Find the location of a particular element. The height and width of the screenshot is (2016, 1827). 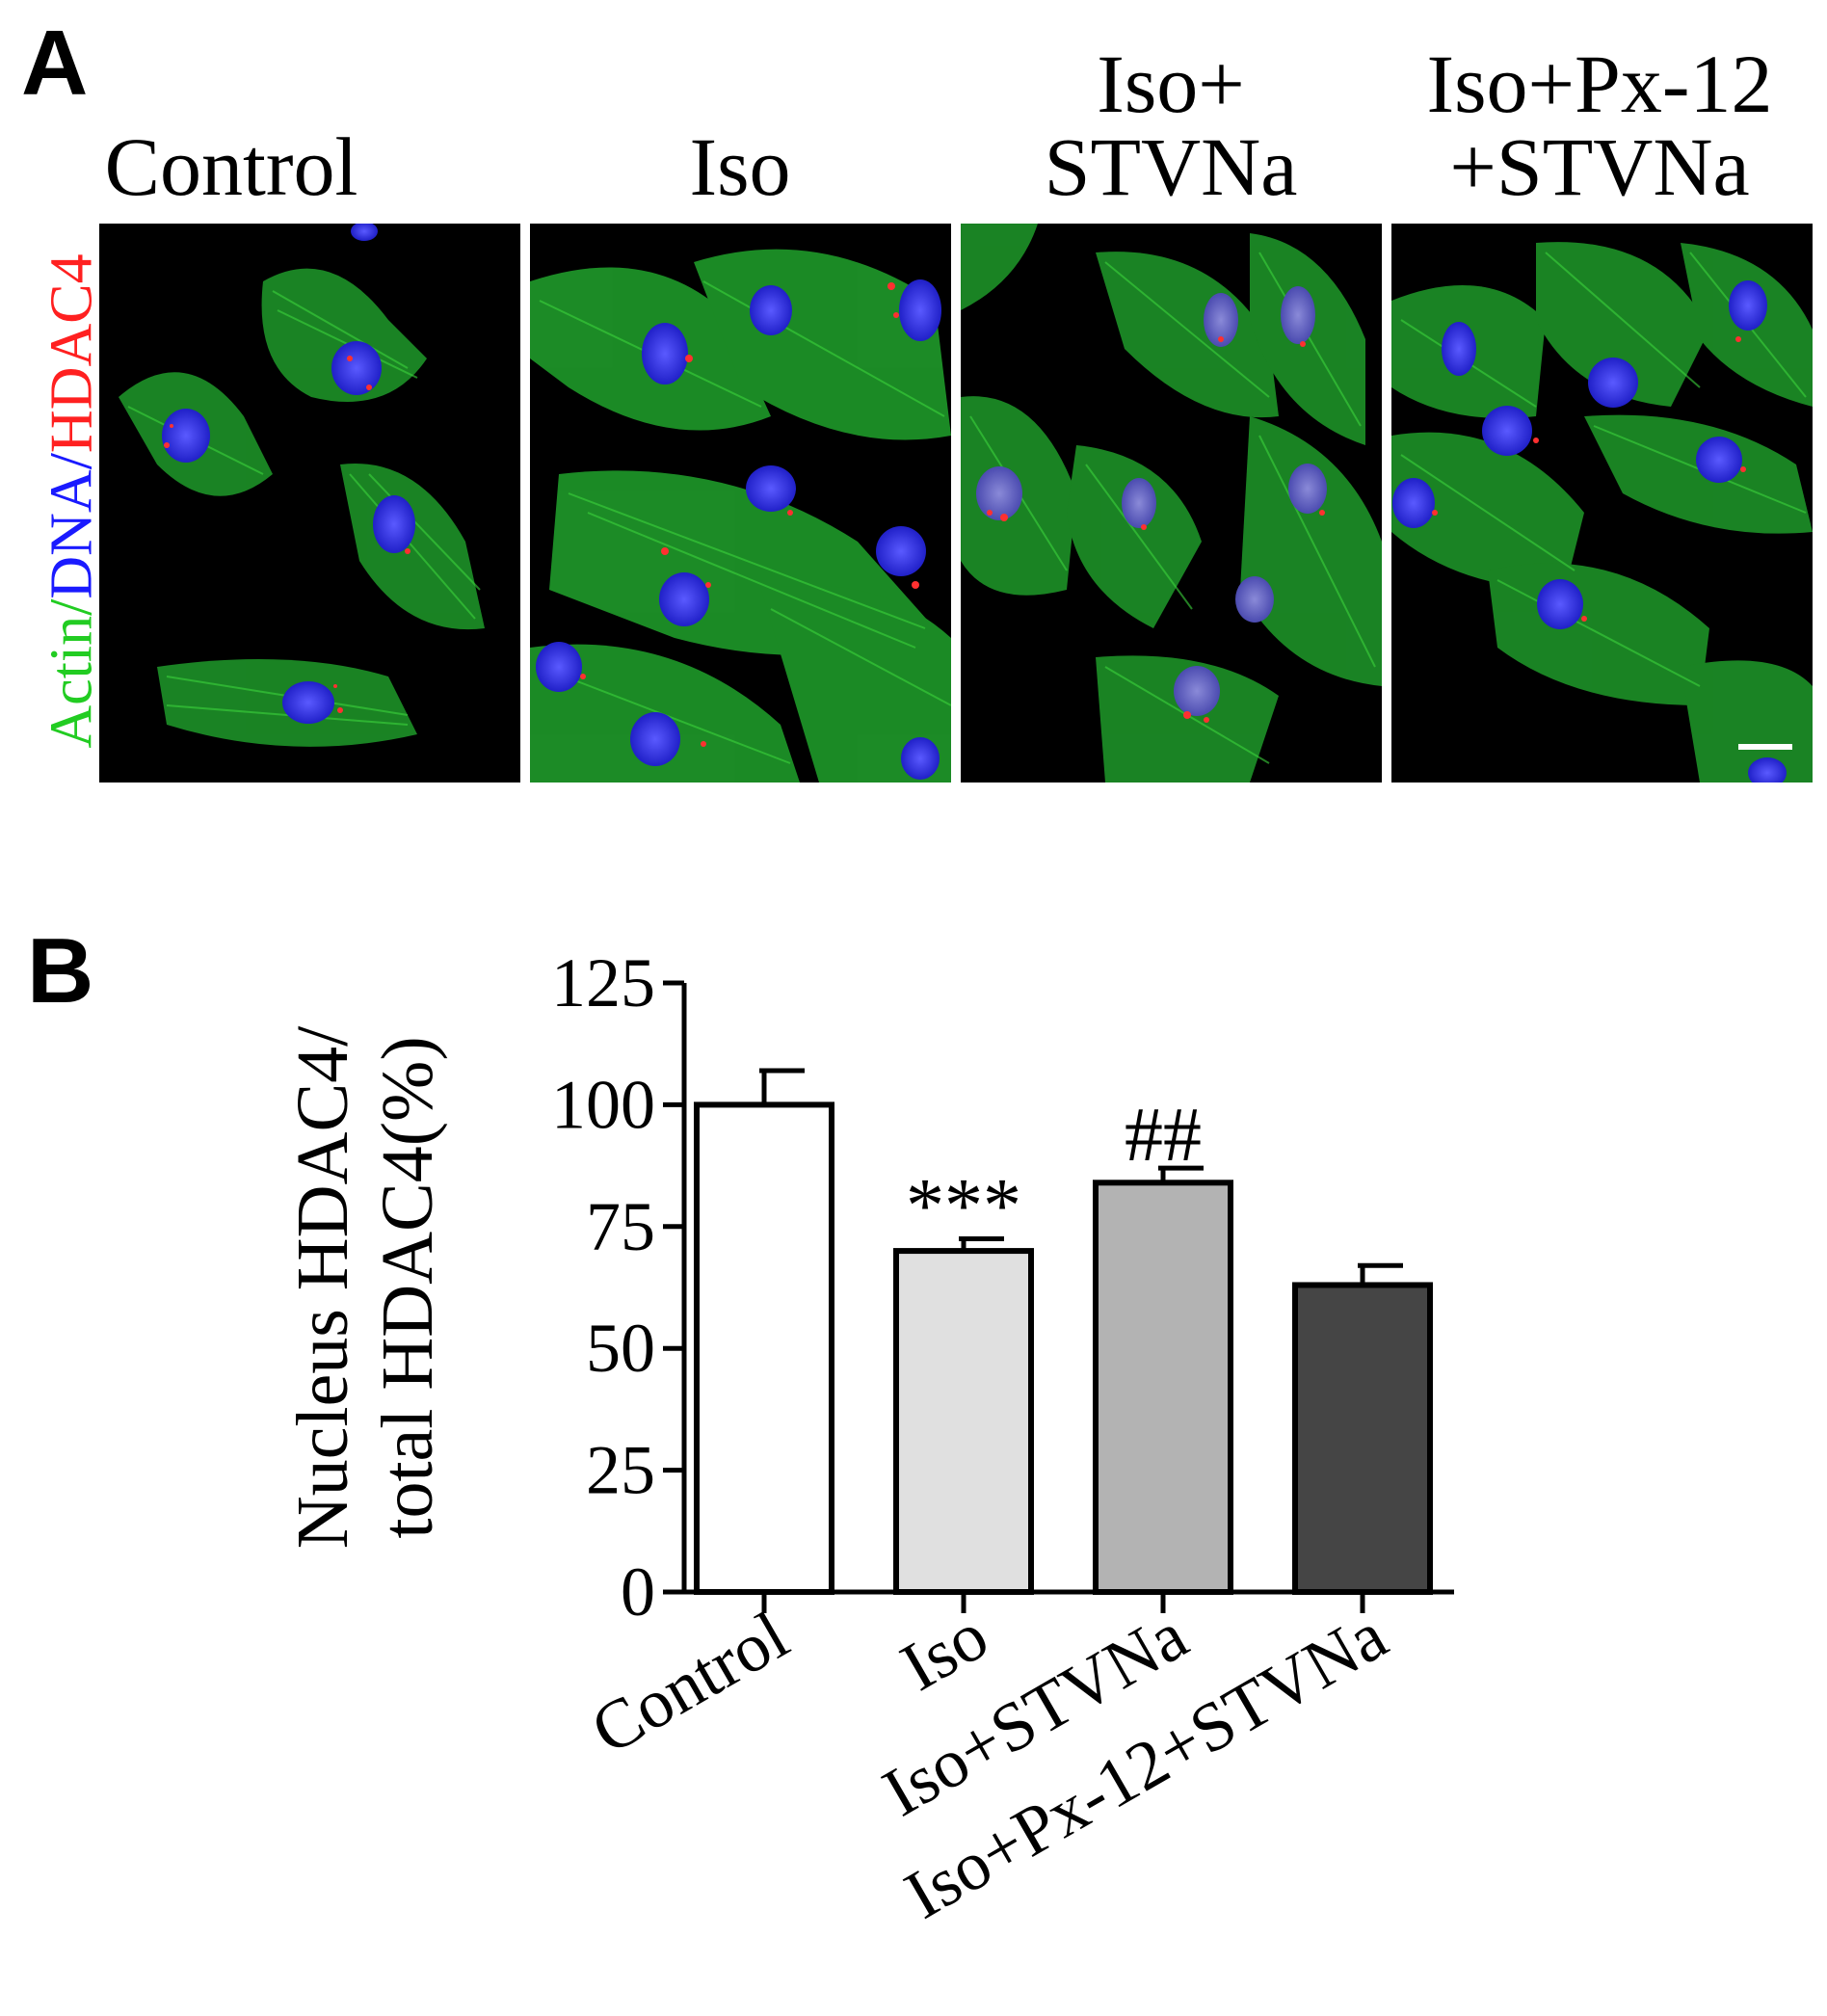

condition-label-line: Iso+ is located at coordinates (1171, 84).